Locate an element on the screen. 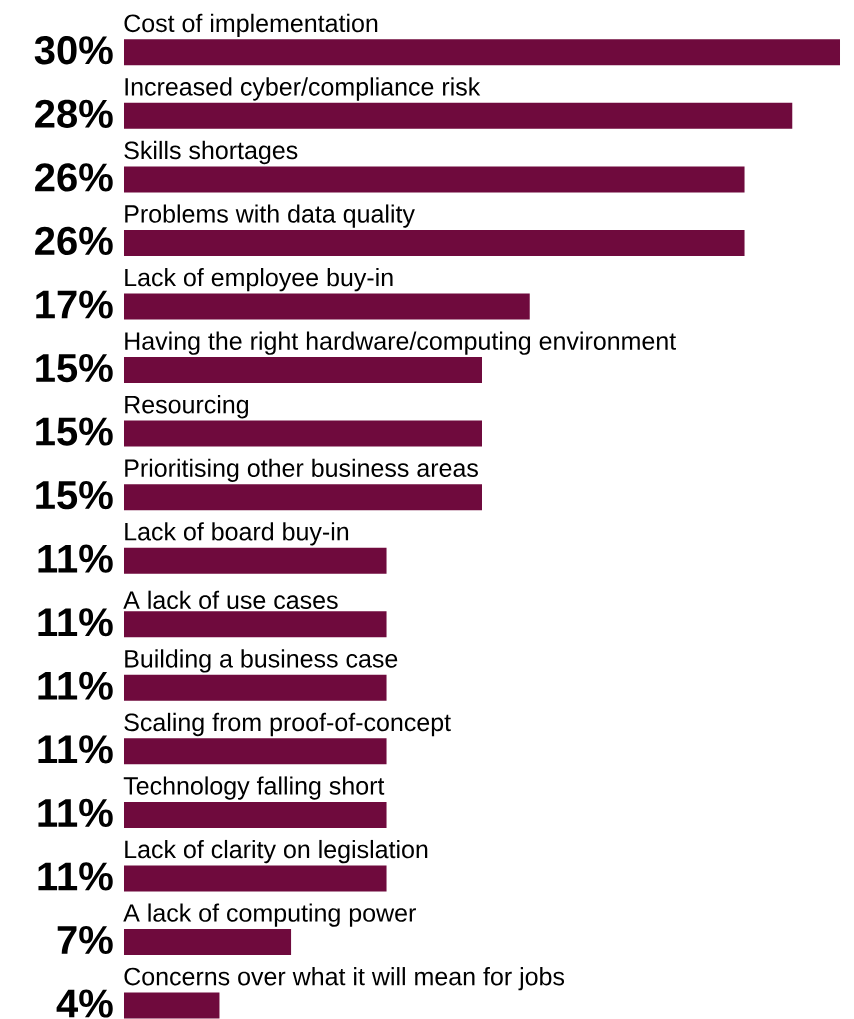 This screenshot has width=854, height=1019. y-tick-label: Resourcing is located at coordinates (187, 407).